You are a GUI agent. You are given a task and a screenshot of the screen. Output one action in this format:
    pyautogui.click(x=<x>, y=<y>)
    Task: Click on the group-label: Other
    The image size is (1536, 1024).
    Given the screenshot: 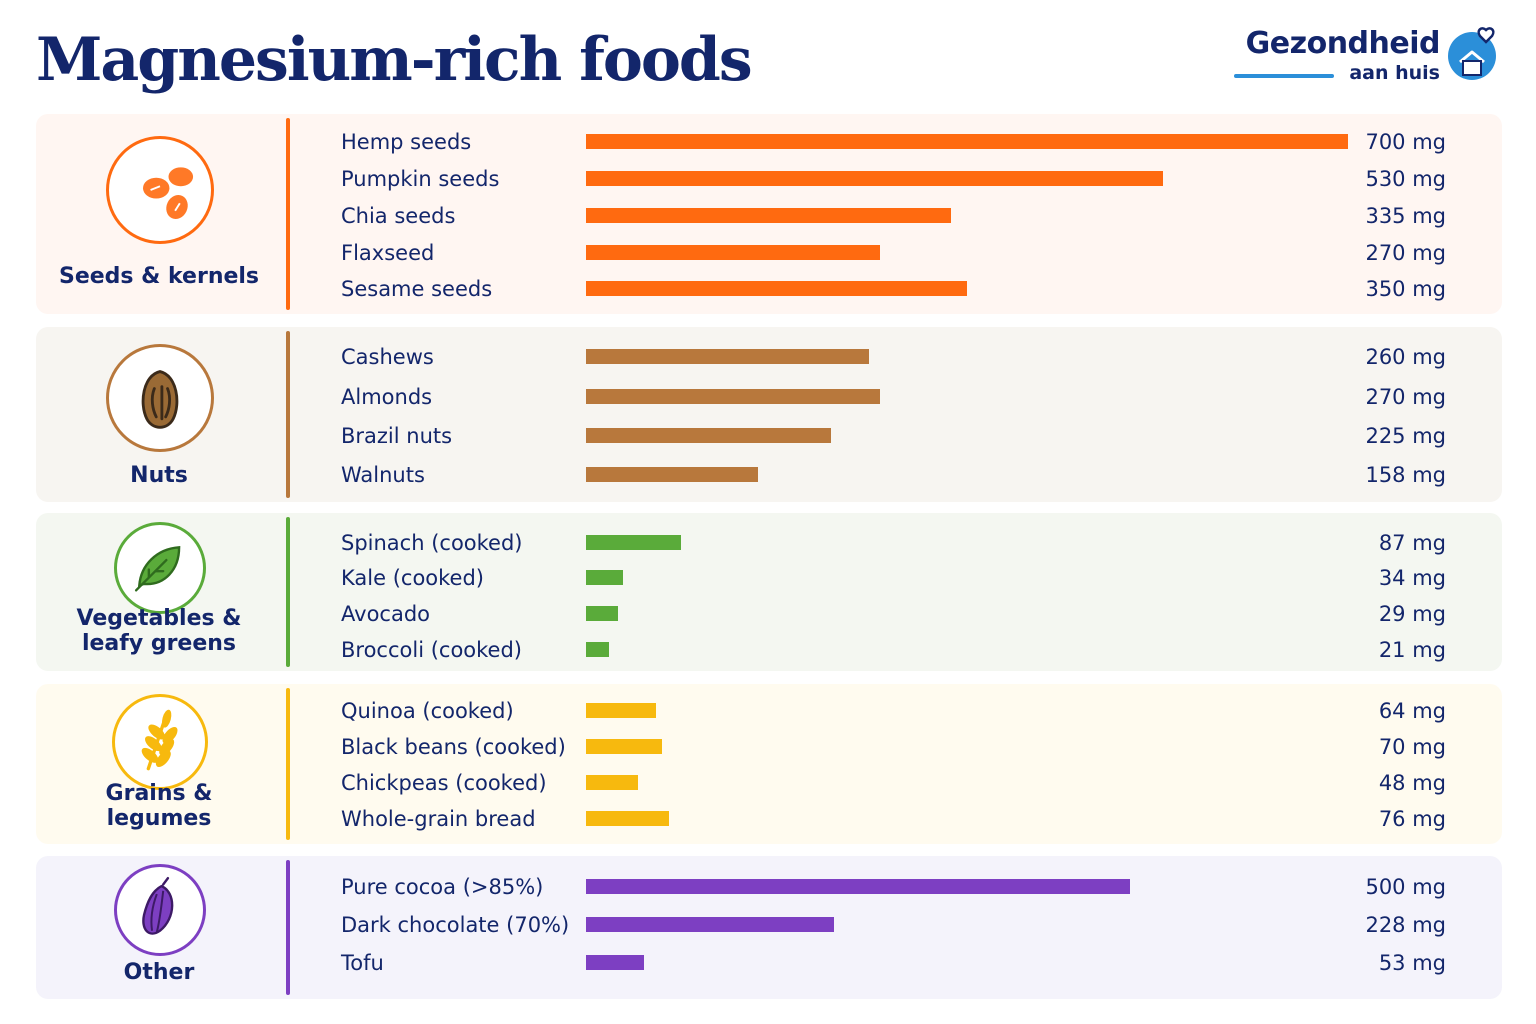 What is the action you would take?
    pyautogui.click(x=159, y=972)
    